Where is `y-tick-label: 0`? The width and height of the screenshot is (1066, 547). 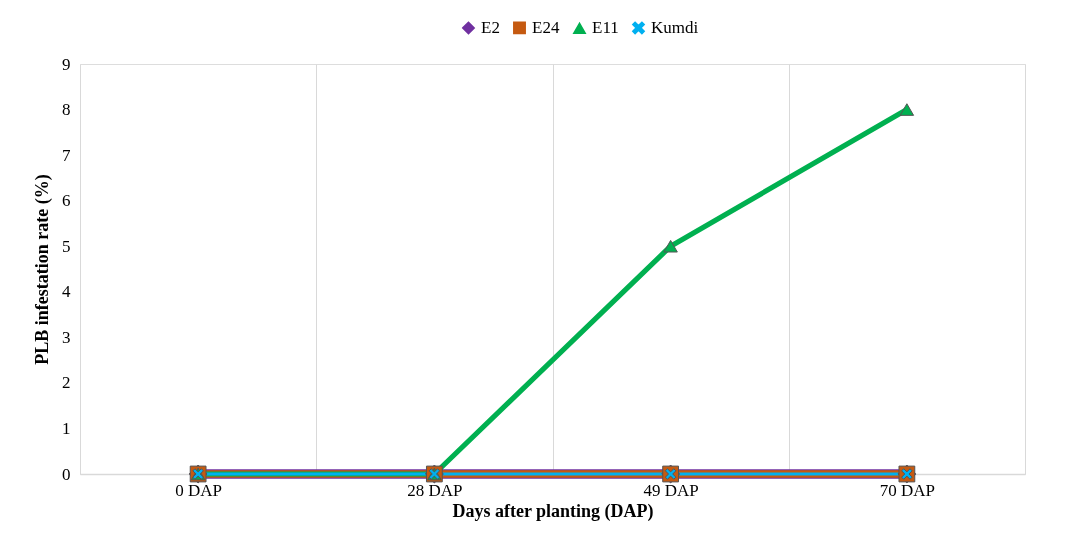
y-tick-label: 0 is located at coordinates (66, 474).